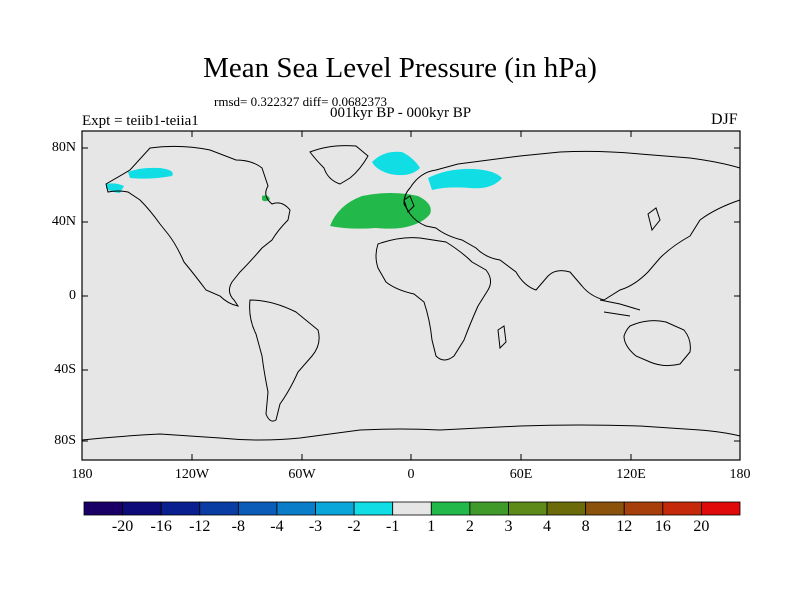 The image size is (800, 600). What do you see at coordinates (122, 526) in the screenshot?
I see `colorbar-label: -20` at bounding box center [122, 526].